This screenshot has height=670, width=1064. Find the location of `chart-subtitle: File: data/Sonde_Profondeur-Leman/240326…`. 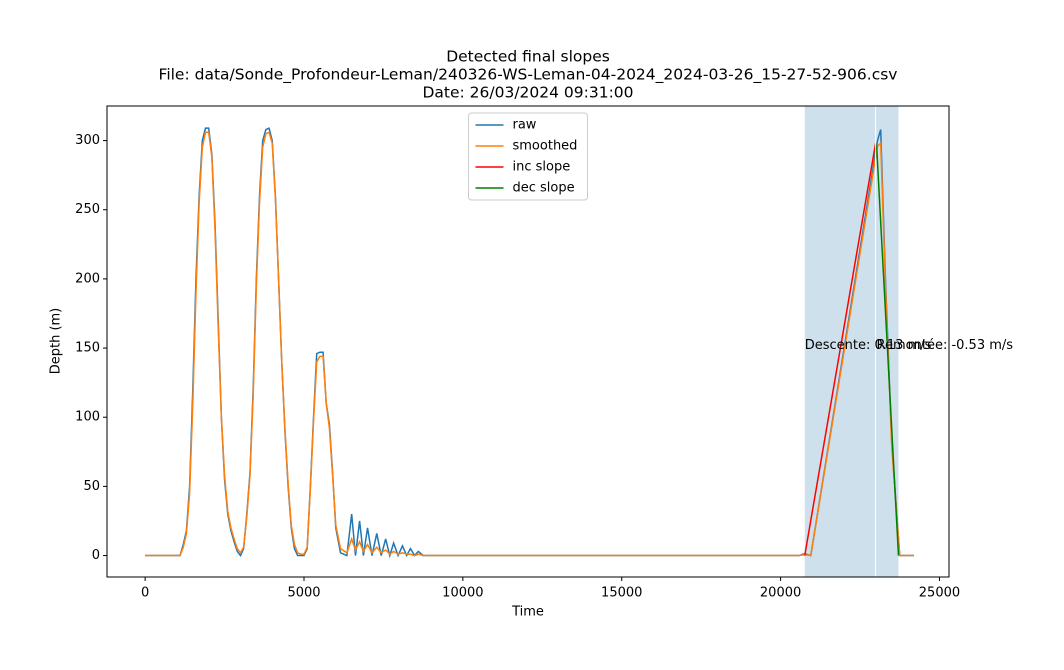

chart-subtitle: File: data/Sonde_Profondeur-Leman/240326… is located at coordinates (528, 75).